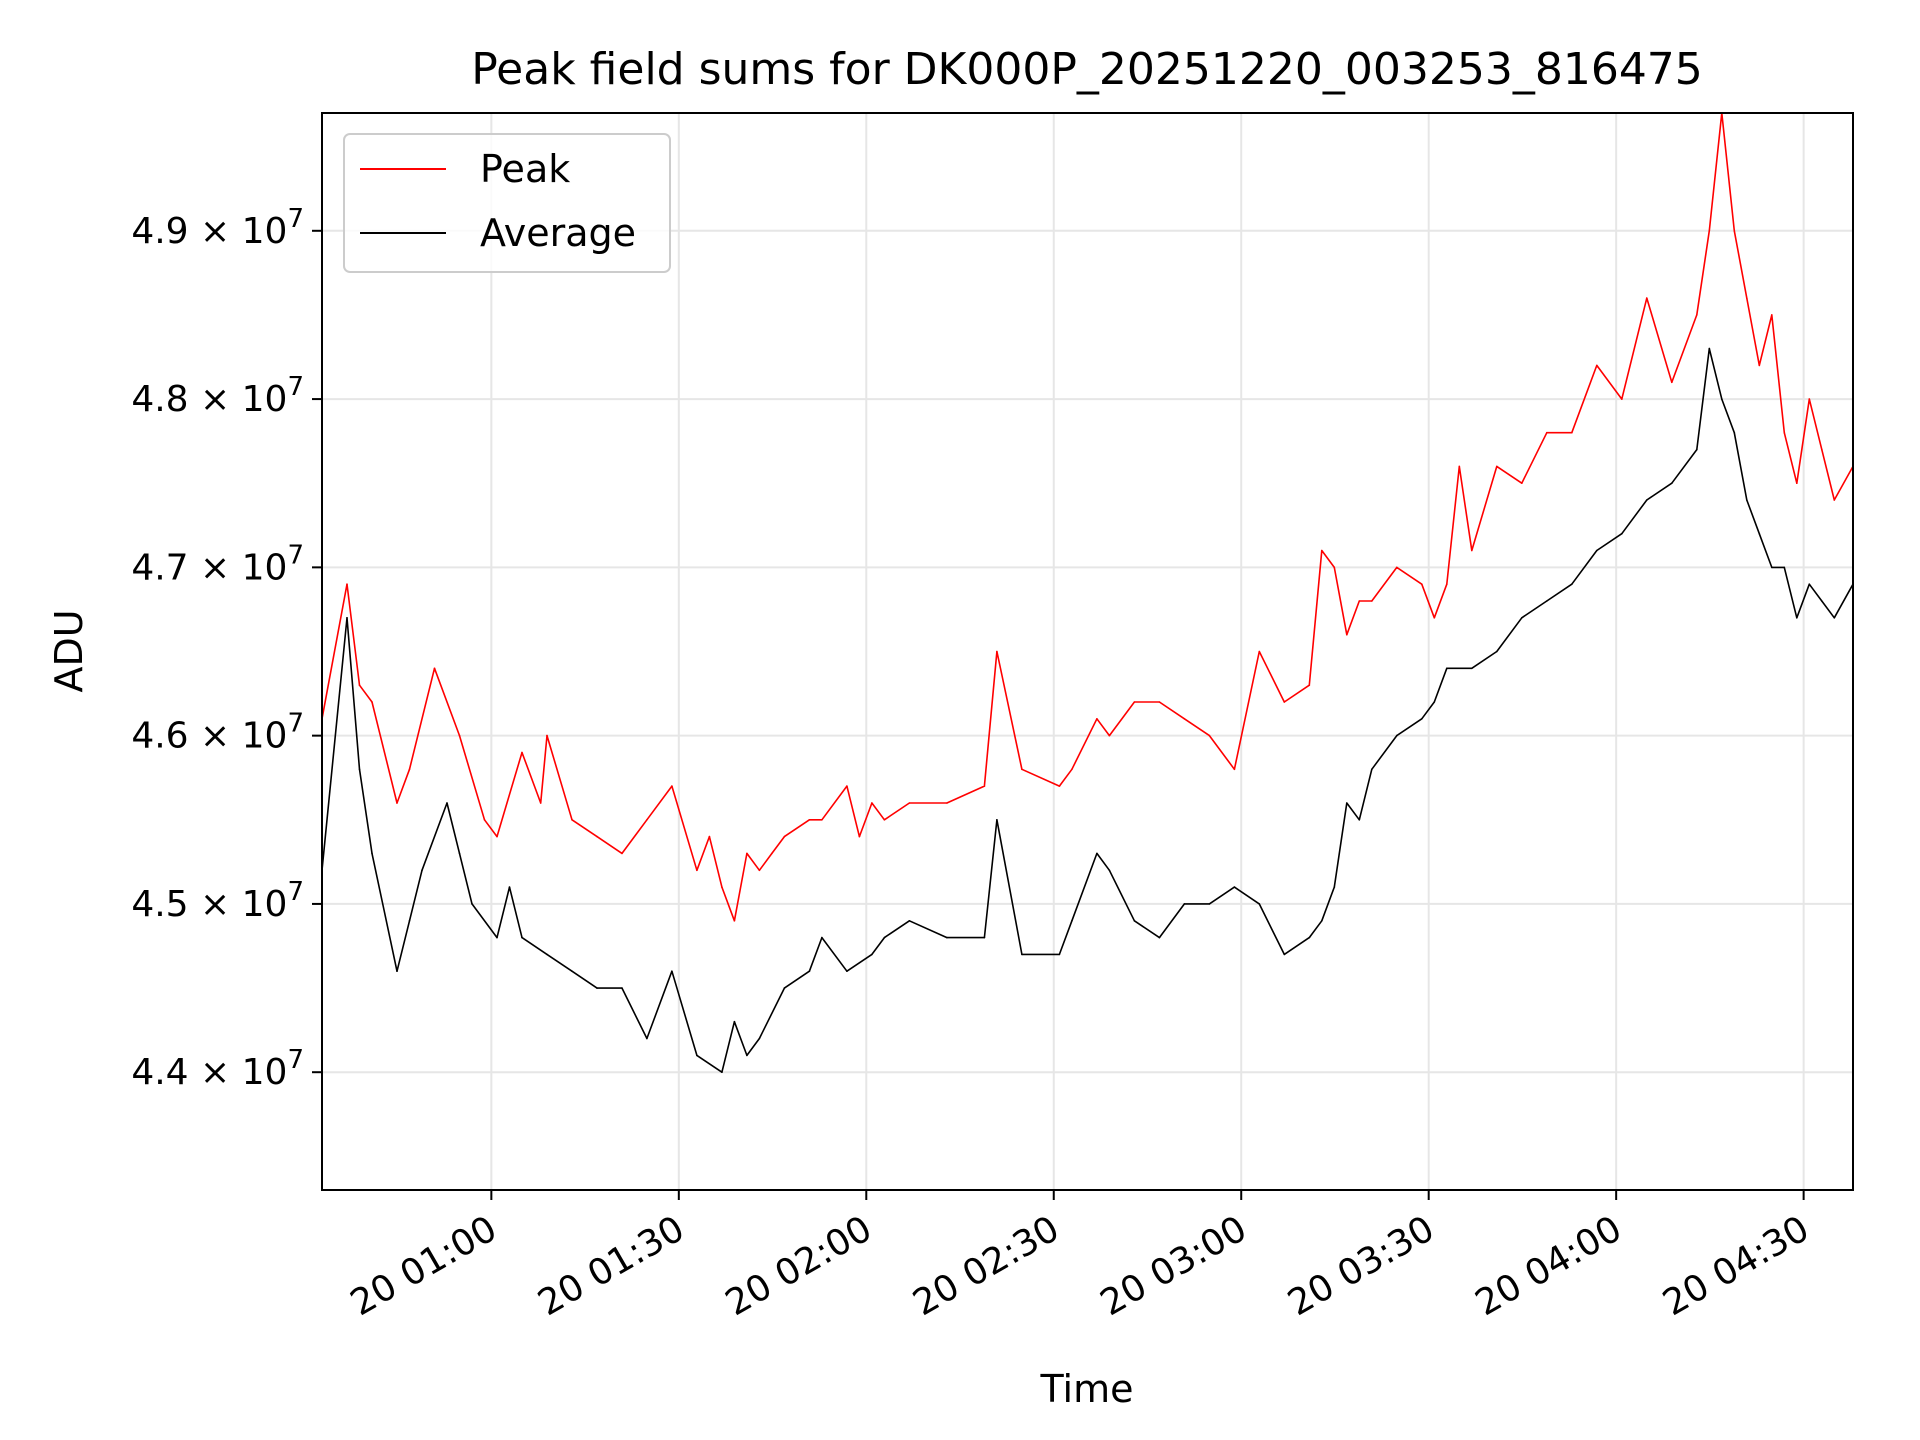 This screenshot has width=1920, height=1440. I want to click on y-tick-mantissa: 4.5 × 10, so click(209, 904).